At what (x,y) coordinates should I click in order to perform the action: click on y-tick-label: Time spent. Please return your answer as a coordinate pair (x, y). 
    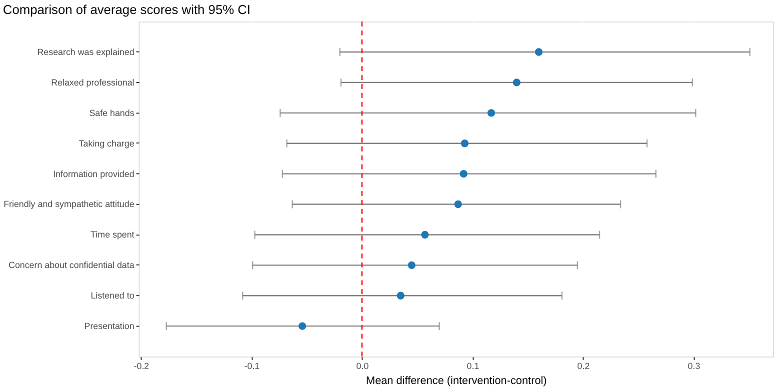
    Looking at the image, I should click on (112, 235).